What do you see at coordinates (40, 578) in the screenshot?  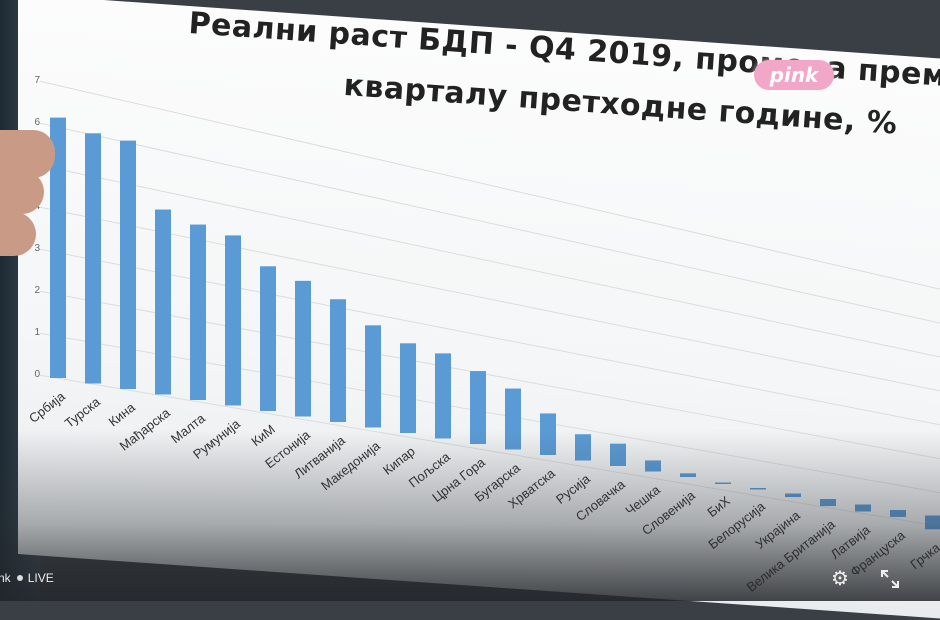 I see `live-badge: LIVE` at bounding box center [40, 578].